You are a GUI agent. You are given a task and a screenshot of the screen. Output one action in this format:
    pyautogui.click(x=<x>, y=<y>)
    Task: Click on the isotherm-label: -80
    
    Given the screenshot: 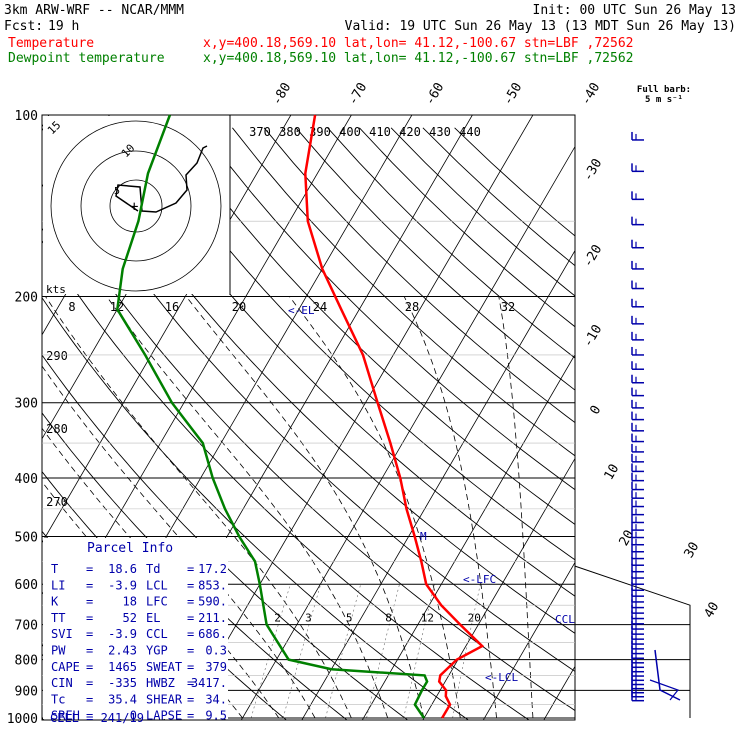 What is the action you would take?
    pyautogui.click(x=282, y=94)
    